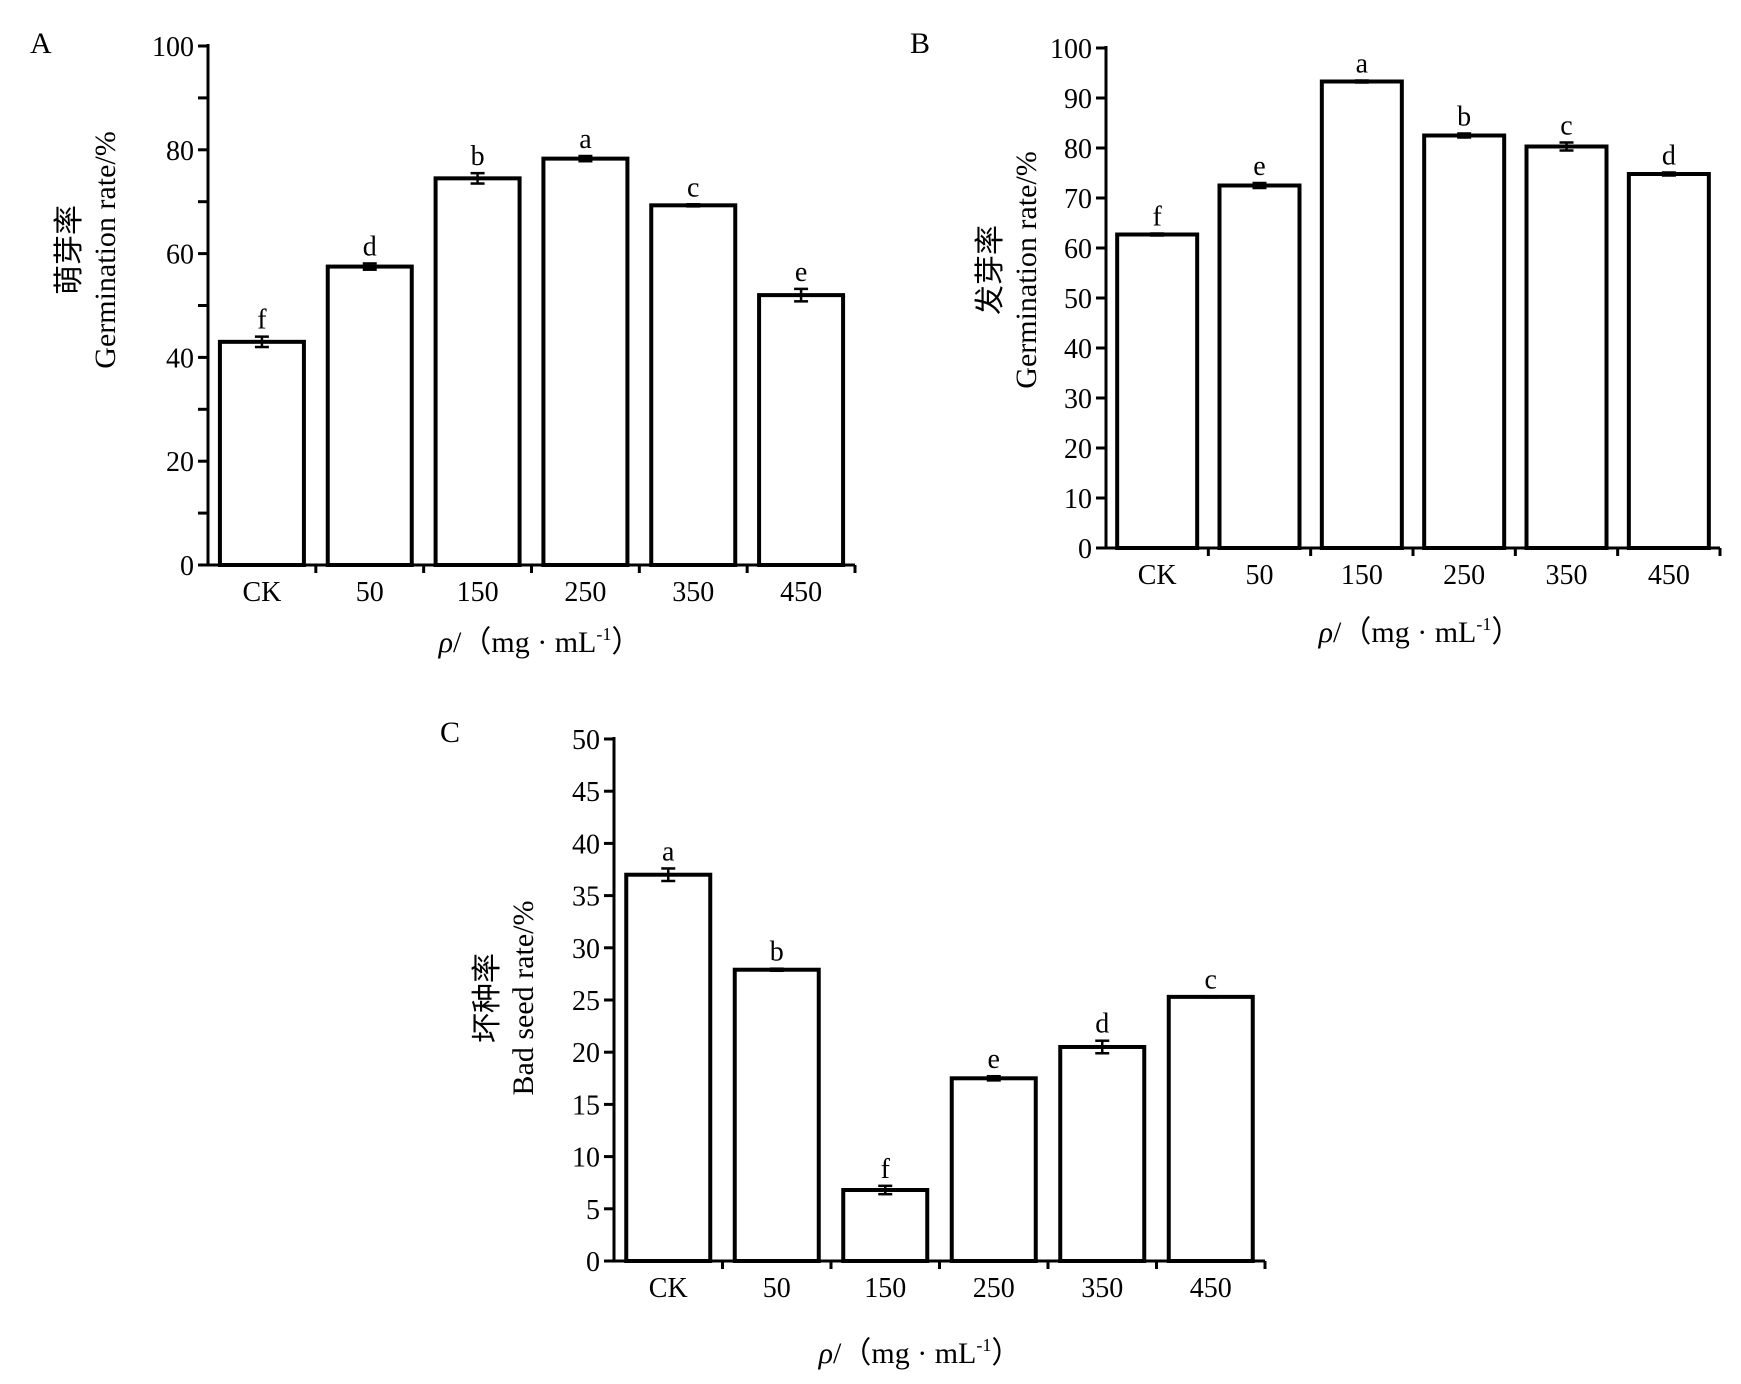 Image resolution: width=1741 pixels, height=1384 pixels. I want to click on panel-a-y-tick-label: 40, so click(180, 358).